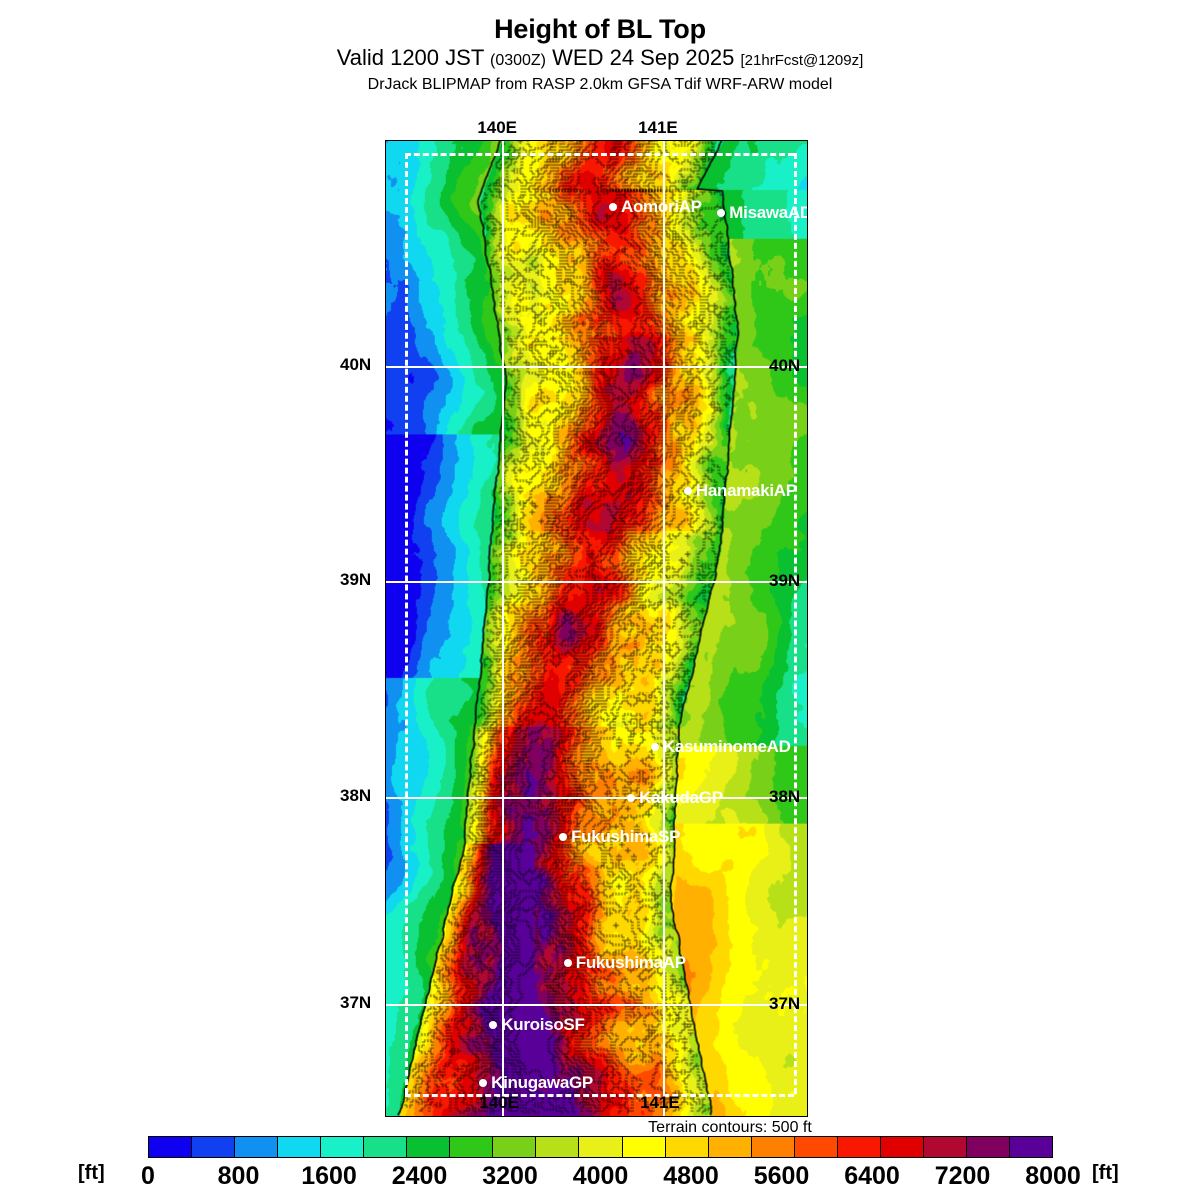 The height and width of the screenshot is (1200, 1200). I want to click on colorbar-tick: 0, so click(148, 1176).